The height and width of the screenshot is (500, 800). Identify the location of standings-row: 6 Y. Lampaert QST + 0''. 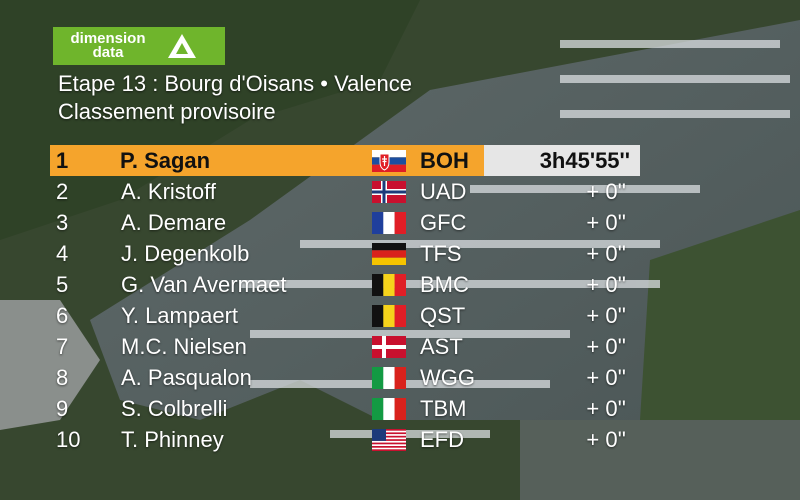
(345, 315).